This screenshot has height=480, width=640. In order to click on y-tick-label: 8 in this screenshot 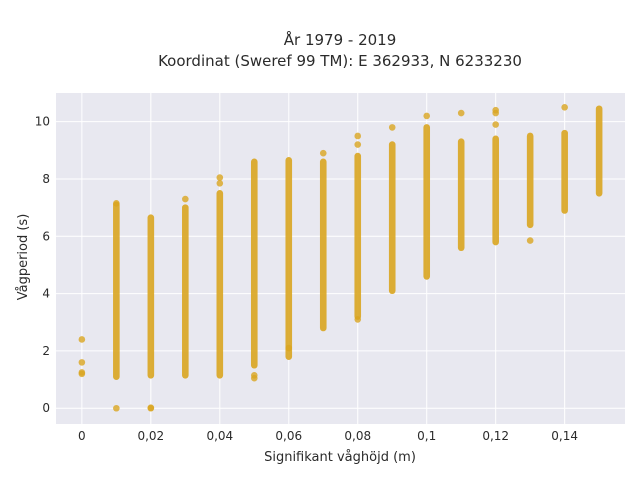, I will do `click(46, 179)`.